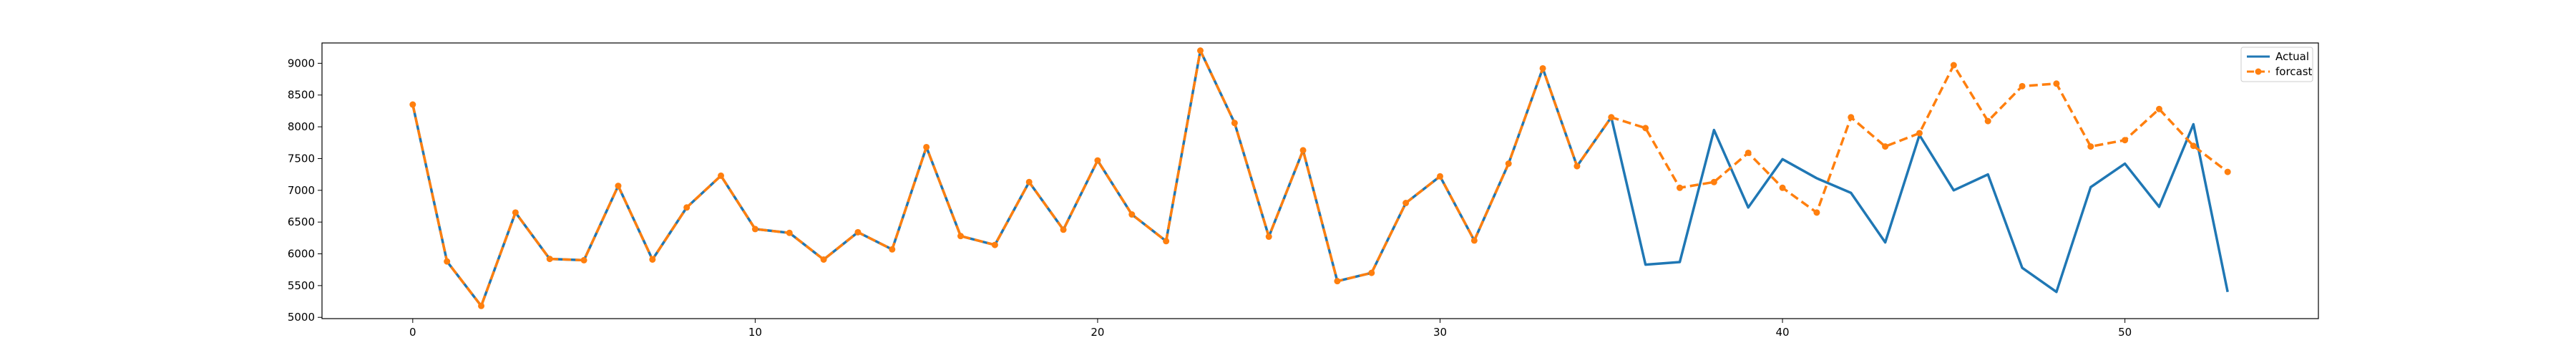 The width and height of the screenshot is (2576, 358). What do you see at coordinates (2258, 71) in the screenshot?
I see `legend-forecast-marker` at bounding box center [2258, 71].